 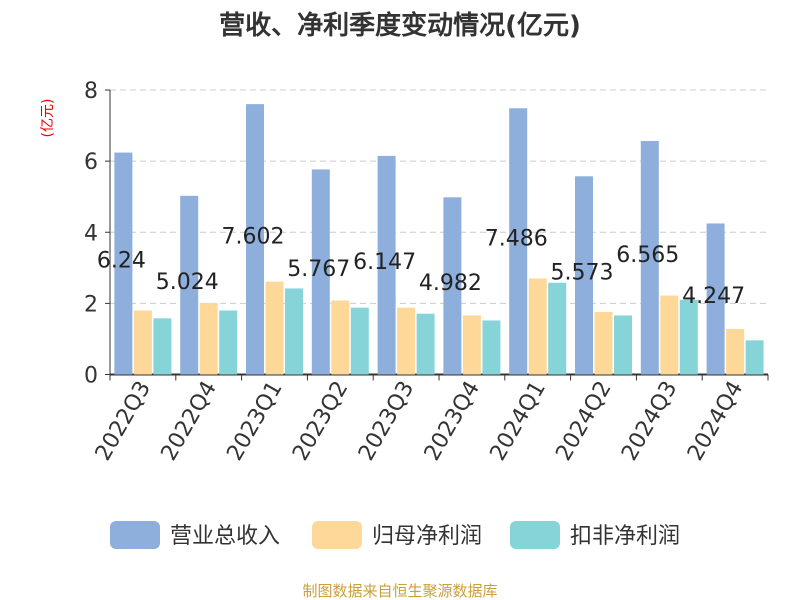 What do you see at coordinates (452, 421) in the screenshot?
I see `x-tick-label: 2023Q4` at bounding box center [452, 421].